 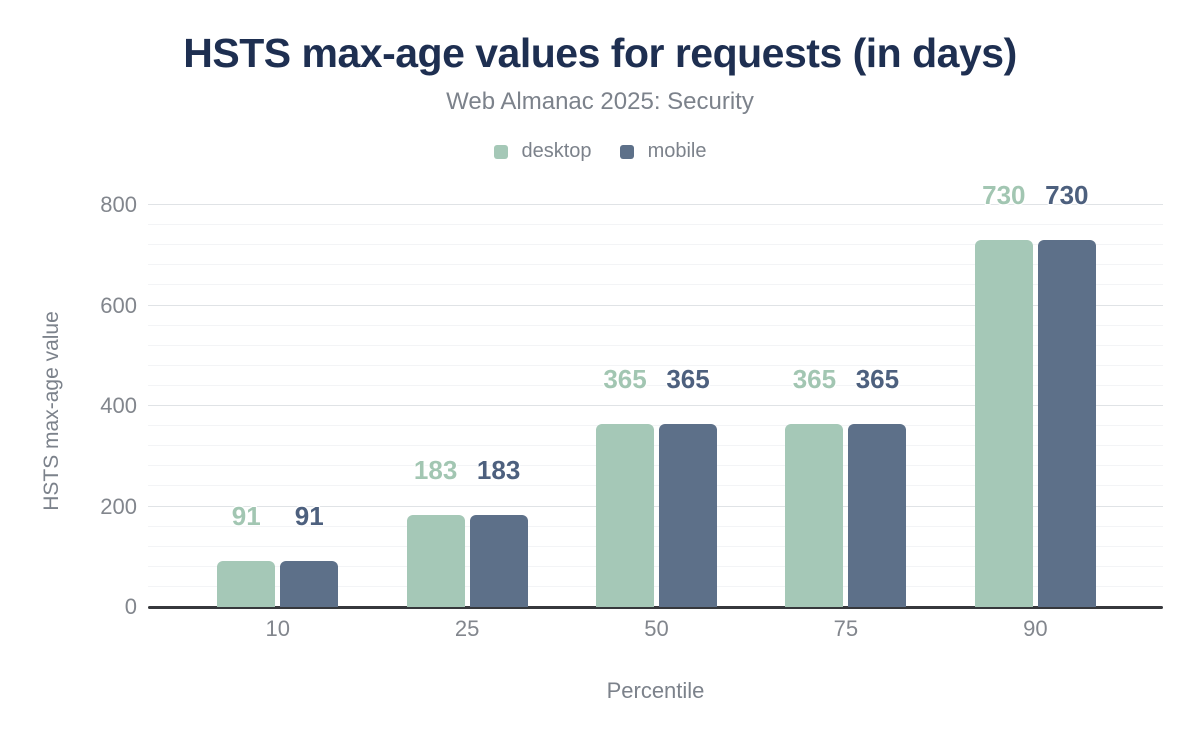 What do you see at coordinates (130, 606) in the screenshot?
I see `y-tick-label: 0` at bounding box center [130, 606].